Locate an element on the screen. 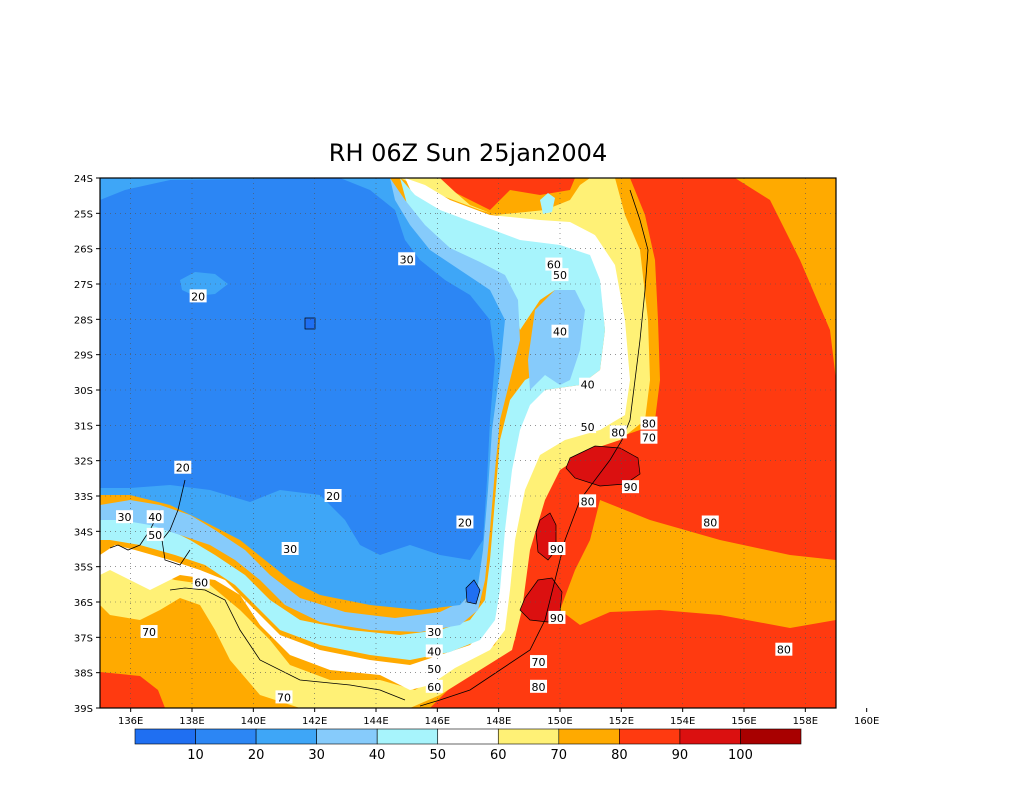 This screenshot has height=800, width=1024. lon-tick-label: 152E is located at coordinates (621, 721).